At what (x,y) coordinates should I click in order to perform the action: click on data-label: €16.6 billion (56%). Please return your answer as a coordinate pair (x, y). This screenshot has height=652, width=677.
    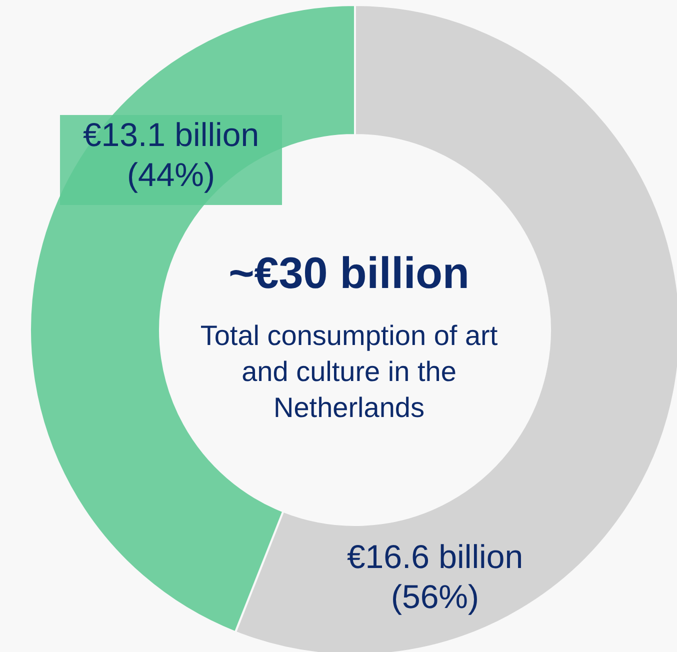
    Looking at the image, I should click on (435, 576).